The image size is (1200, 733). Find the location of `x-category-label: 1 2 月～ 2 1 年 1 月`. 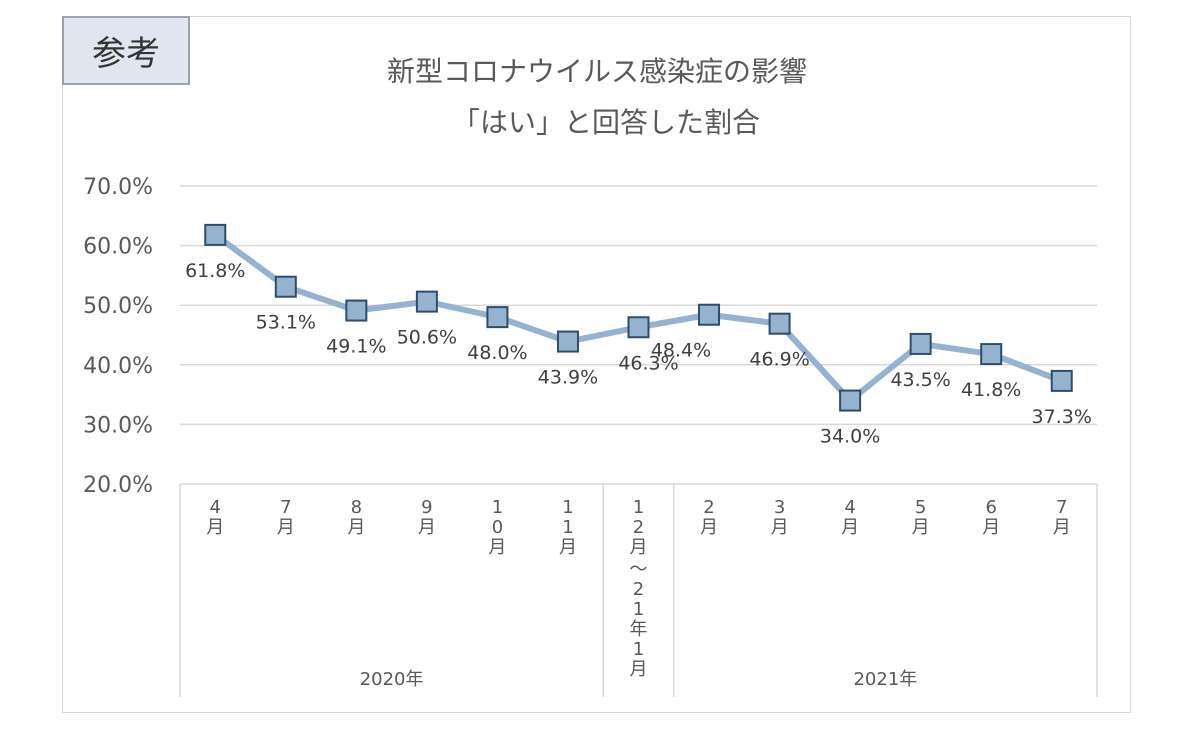

x-category-label: 1 2 月～ 2 1 年 1 月 is located at coordinates (639, 588).